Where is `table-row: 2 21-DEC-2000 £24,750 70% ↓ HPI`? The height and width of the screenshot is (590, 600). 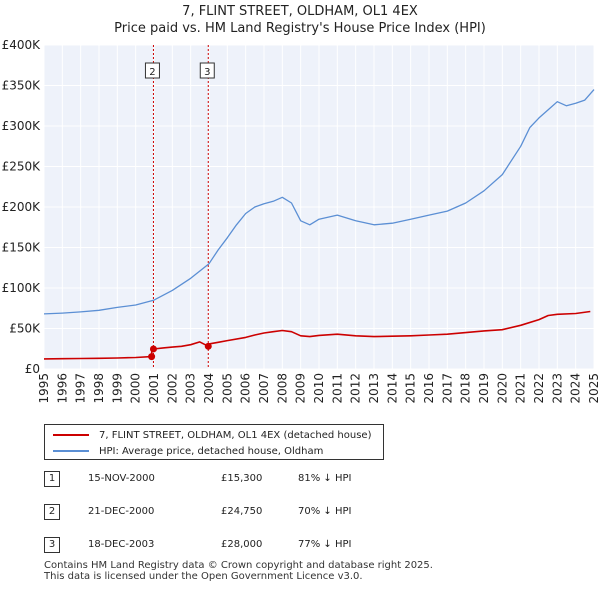
table-row: 2 21-DEC-2000 £24,750 70% ↓ HPI is located at coordinates (254, 515).